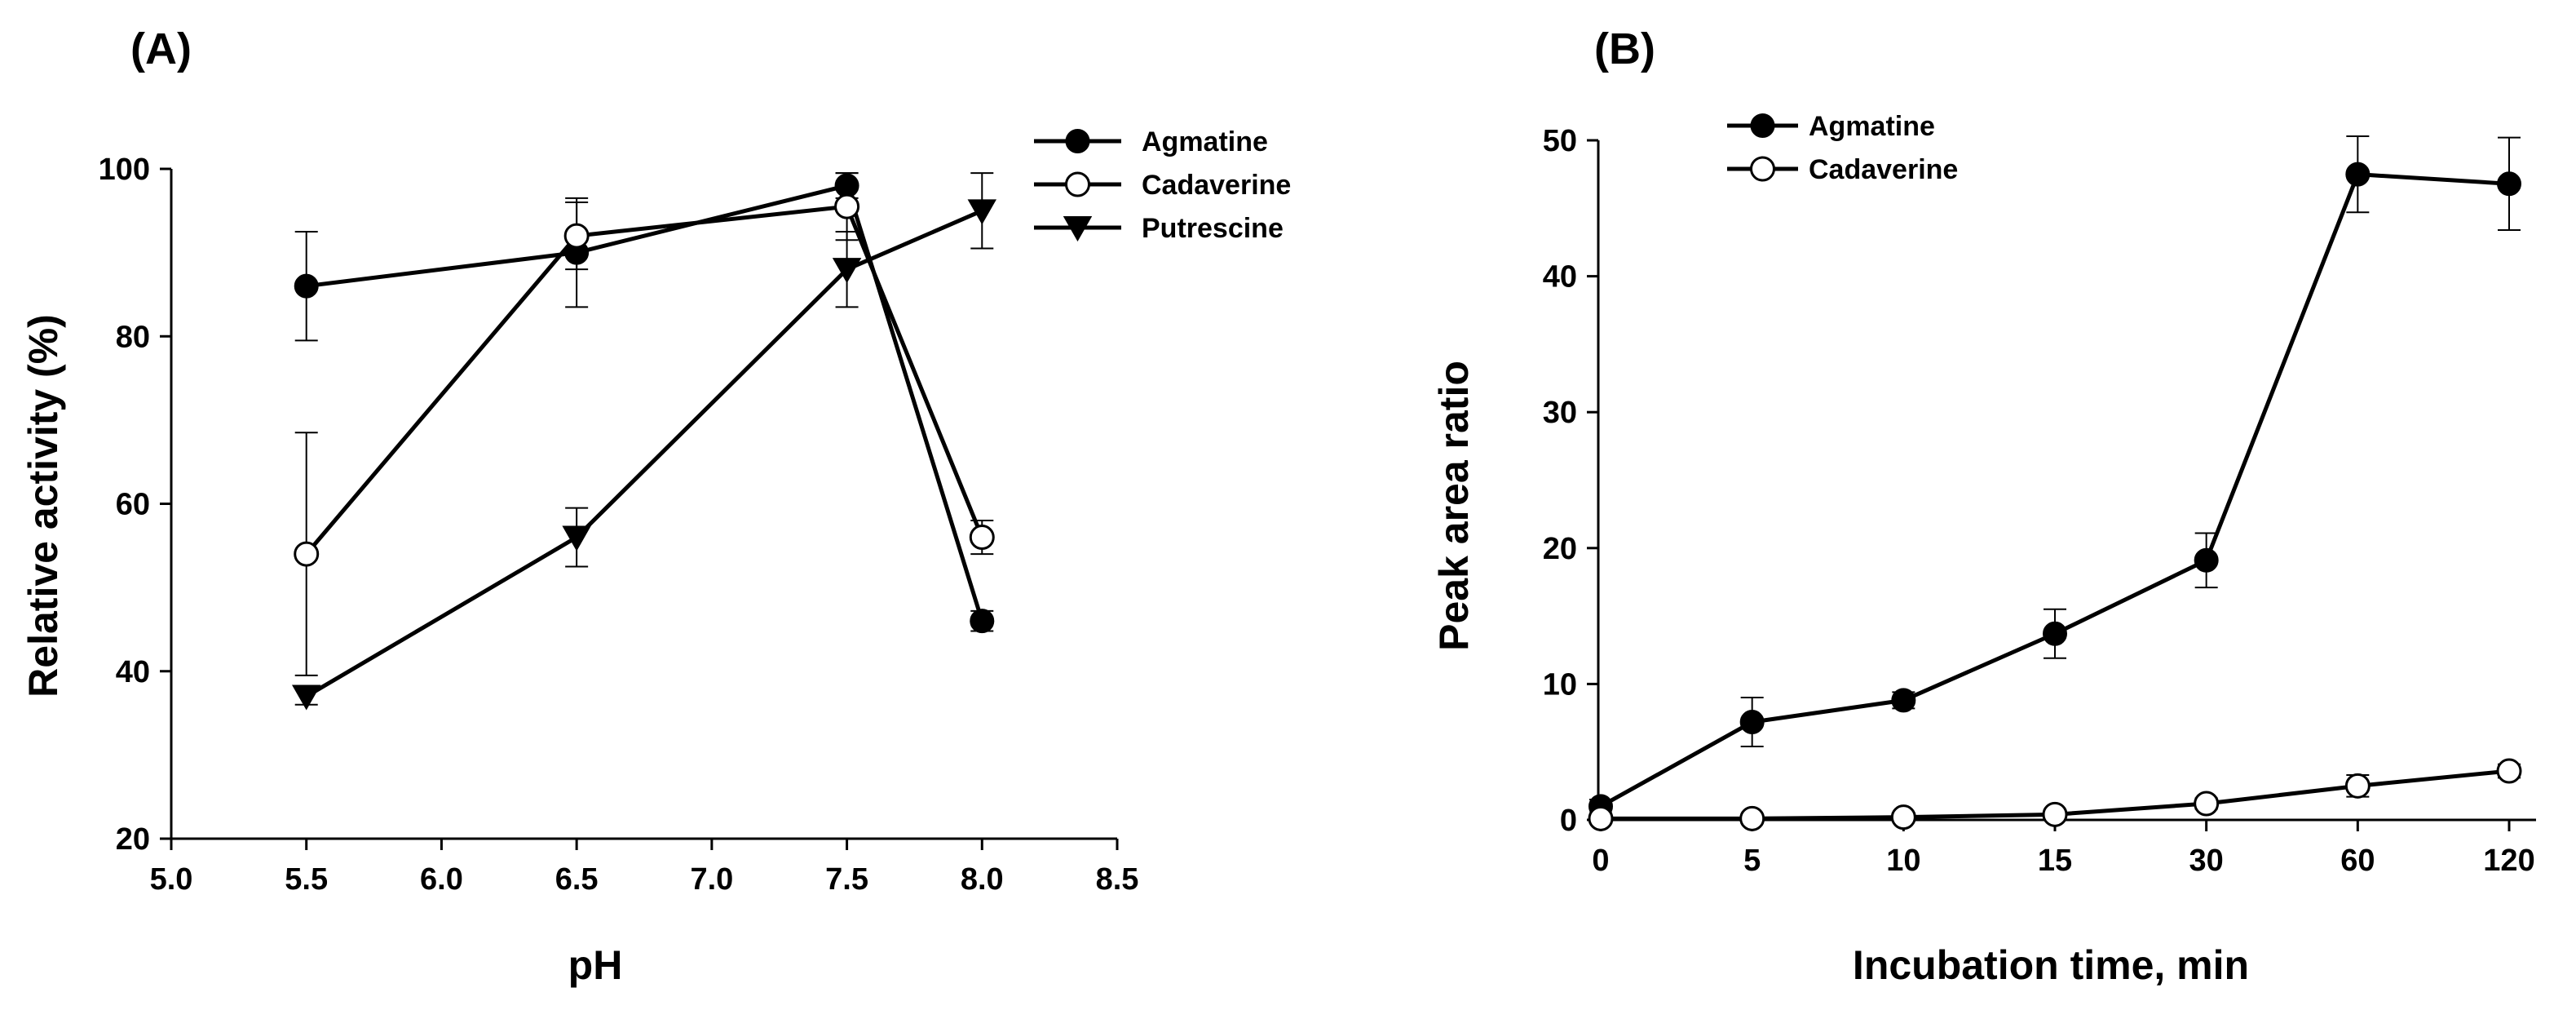 The image size is (2576, 1010). I want to click on chart-b-y-tick-label: 30, so click(1560, 413).